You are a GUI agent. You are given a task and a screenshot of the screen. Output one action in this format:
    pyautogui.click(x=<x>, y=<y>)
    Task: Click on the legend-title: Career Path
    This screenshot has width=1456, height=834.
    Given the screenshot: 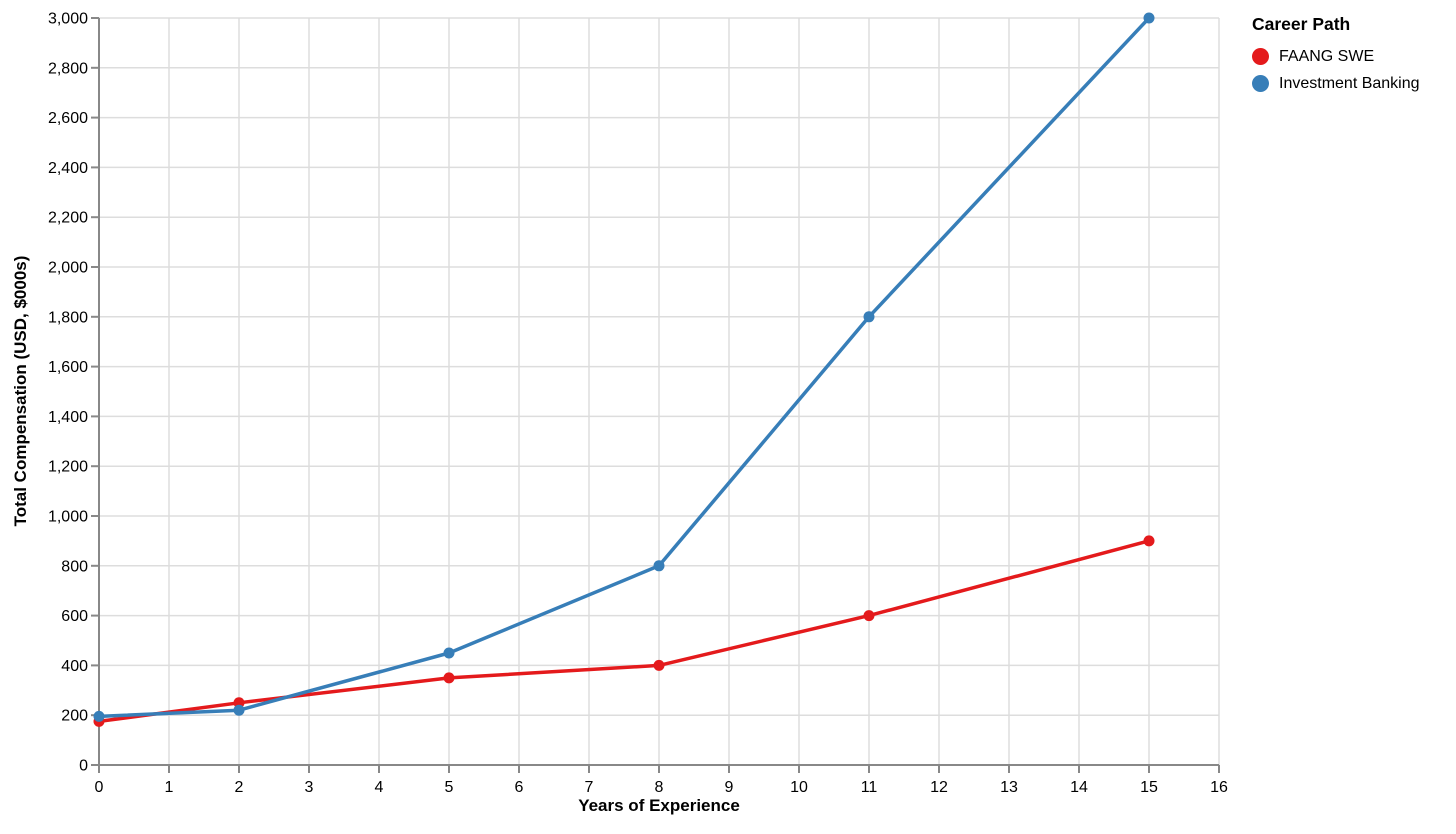 What is the action you would take?
    pyautogui.click(x=1301, y=24)
    